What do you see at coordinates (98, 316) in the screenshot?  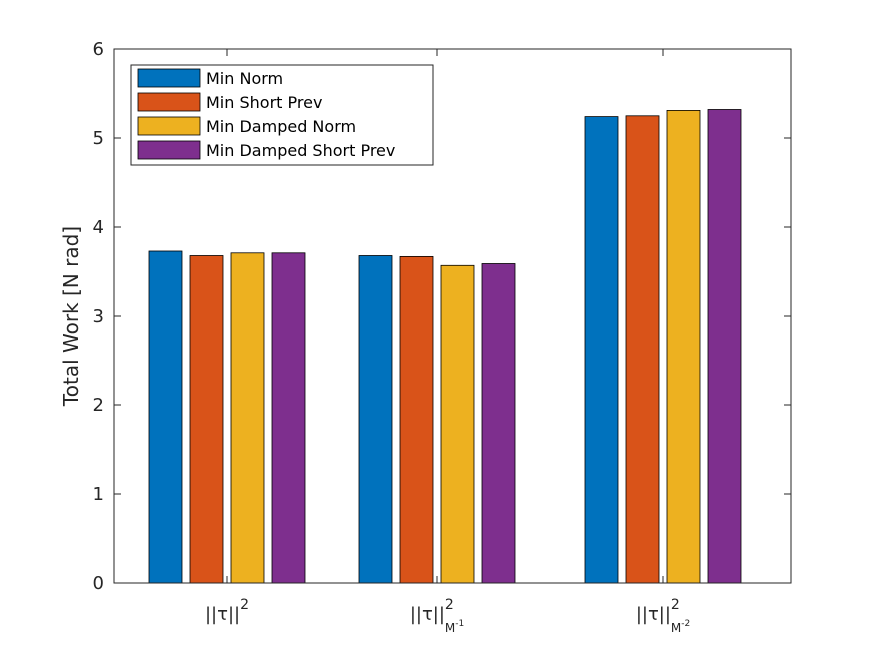 I see `y-tick-label: 3` at bounding box center [98, 316].